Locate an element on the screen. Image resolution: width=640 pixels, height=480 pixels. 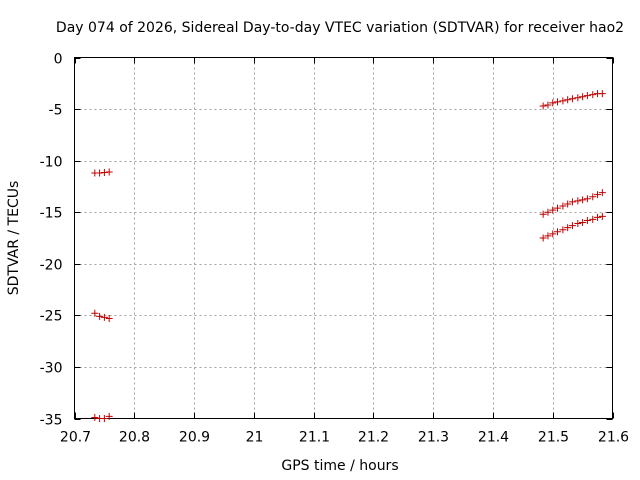
x-tick-label: 21.6 is located at coordinates (613, 438).